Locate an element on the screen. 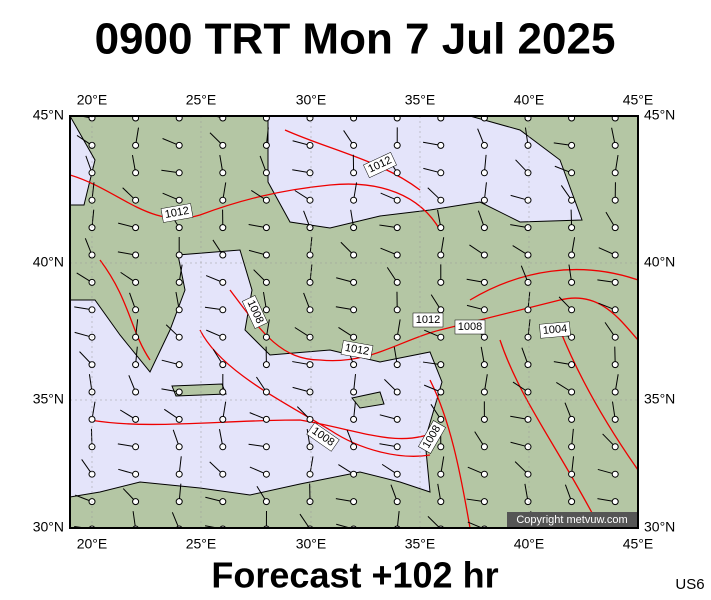 The height and width of the screenshot is (600, 711). lat-label: 35°N is located at coordinates (48, 399).